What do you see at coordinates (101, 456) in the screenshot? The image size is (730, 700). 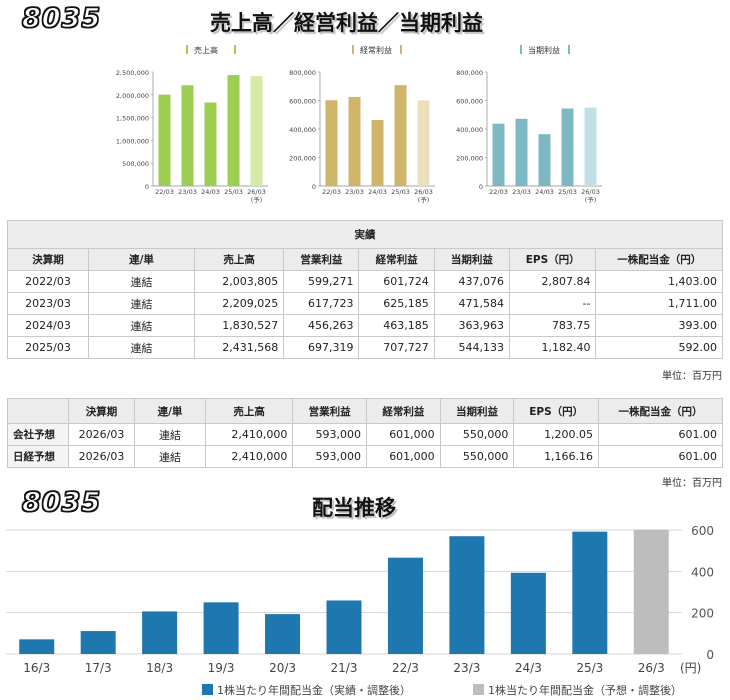 I see `table-cell: 2026/03` at bounding box center [101, 456].